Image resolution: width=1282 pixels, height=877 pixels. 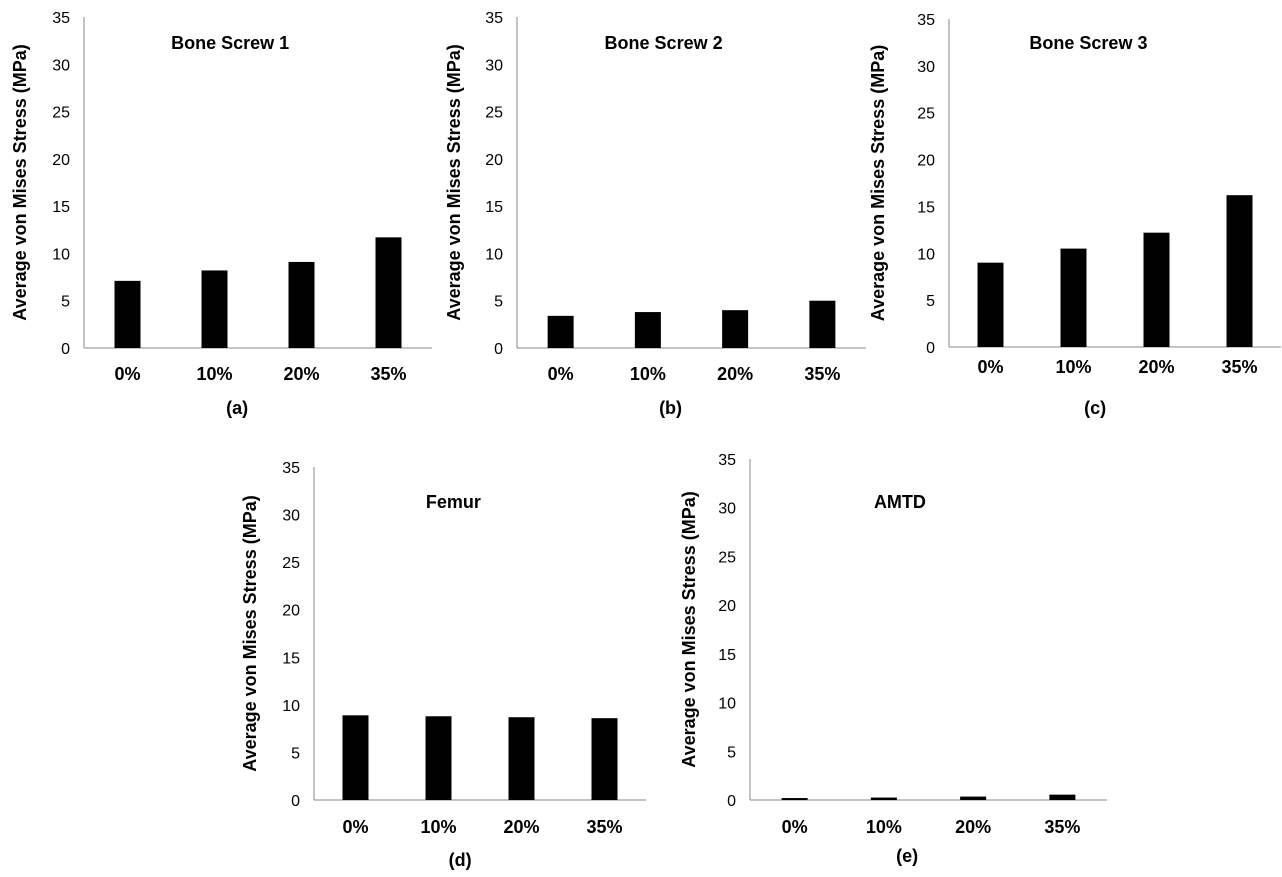 I want to click on chart-title: Bone Screw 3, so click(x=1088, y=43).